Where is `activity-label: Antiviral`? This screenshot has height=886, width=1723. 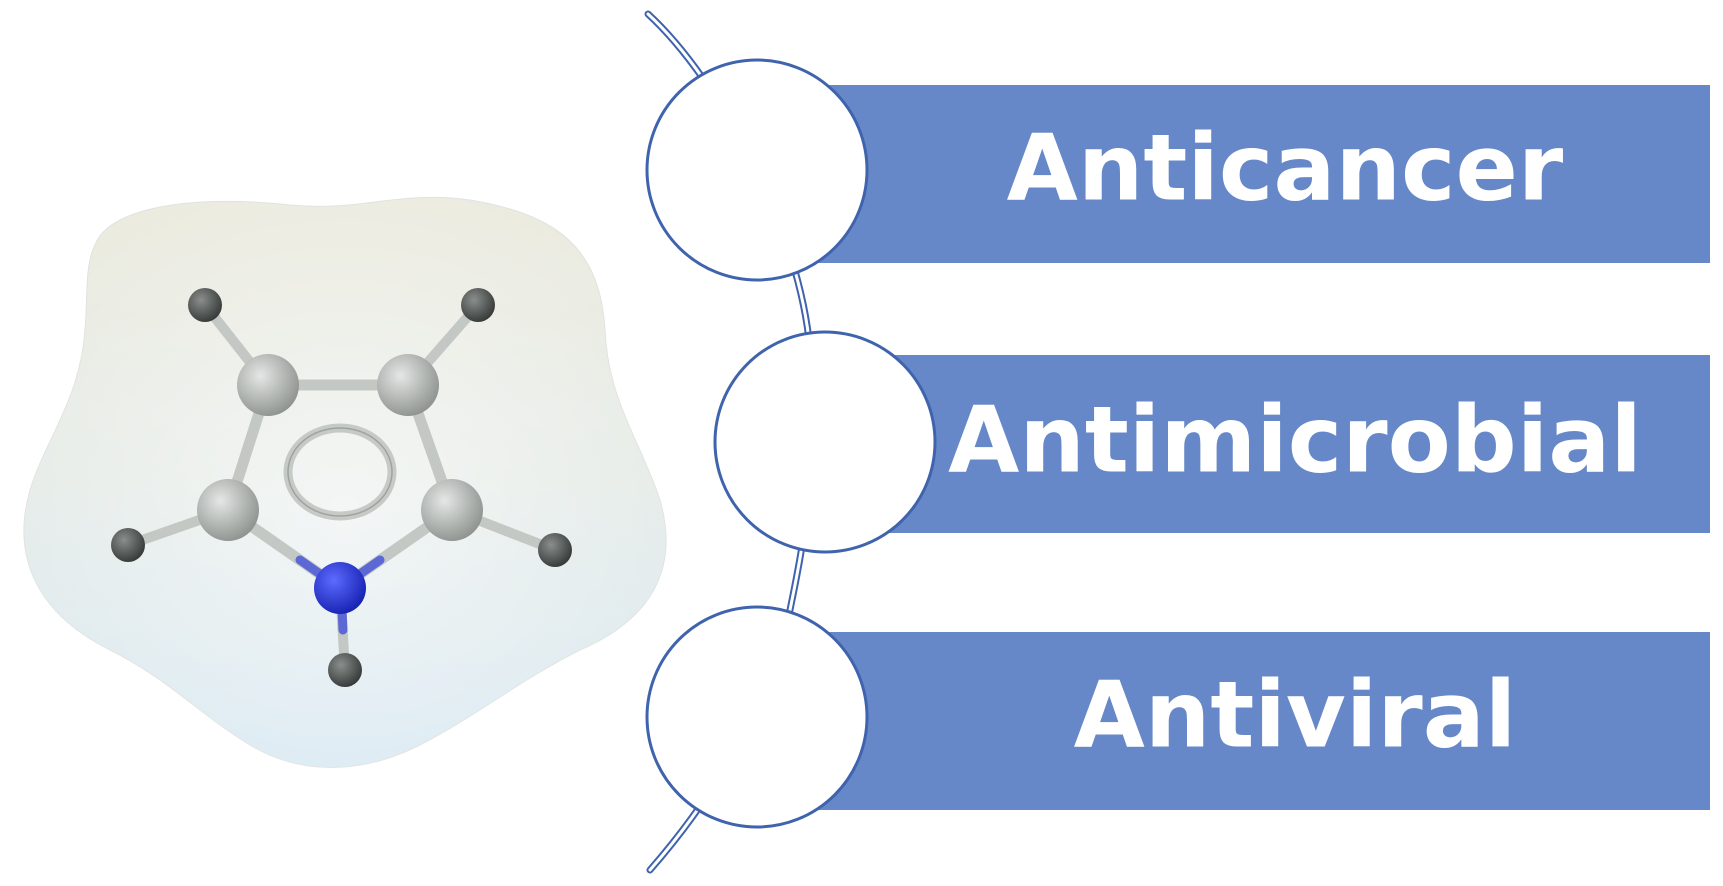 activity-label: Antiviral is located at coordinates (1295, 714).